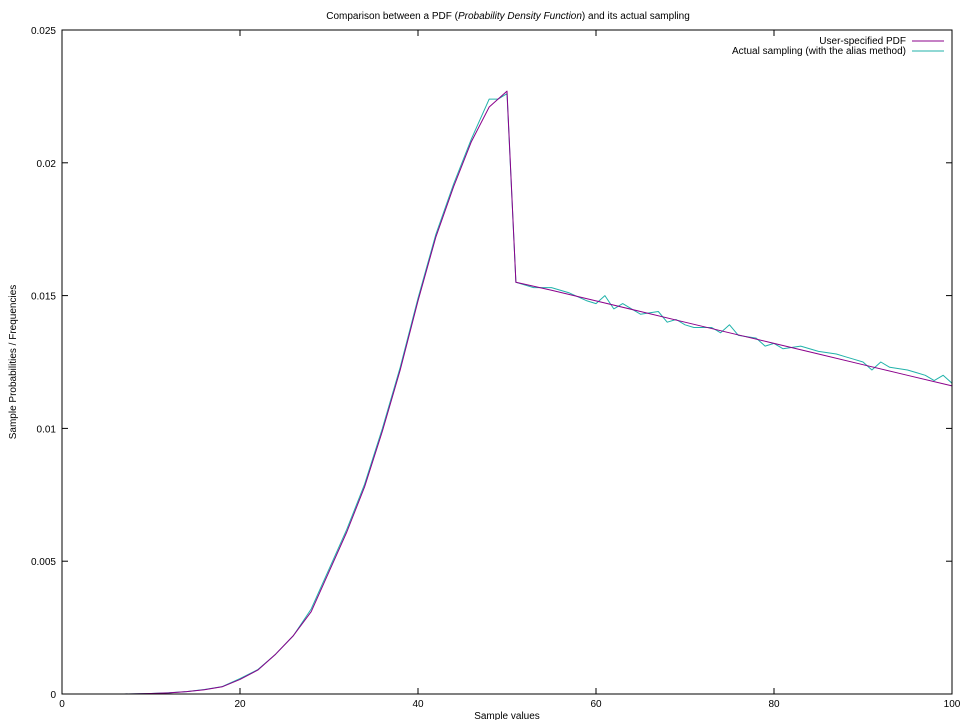 The width and height of the screenshot is (960, 720). What do you see at coordinates (43, 562) in the screenshot?
I see `y-tick-label: 0.005` at bounding box center [43, 562].